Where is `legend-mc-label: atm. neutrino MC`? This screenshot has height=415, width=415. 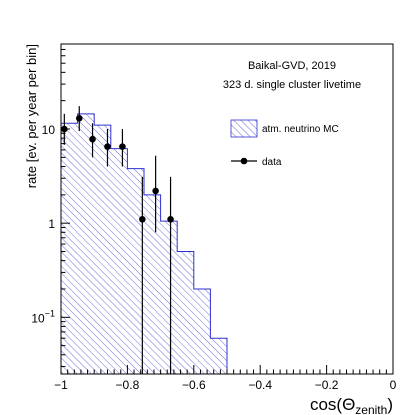
legend-mc-label: atm. neutrino MC is located at coordinates (300, 129).